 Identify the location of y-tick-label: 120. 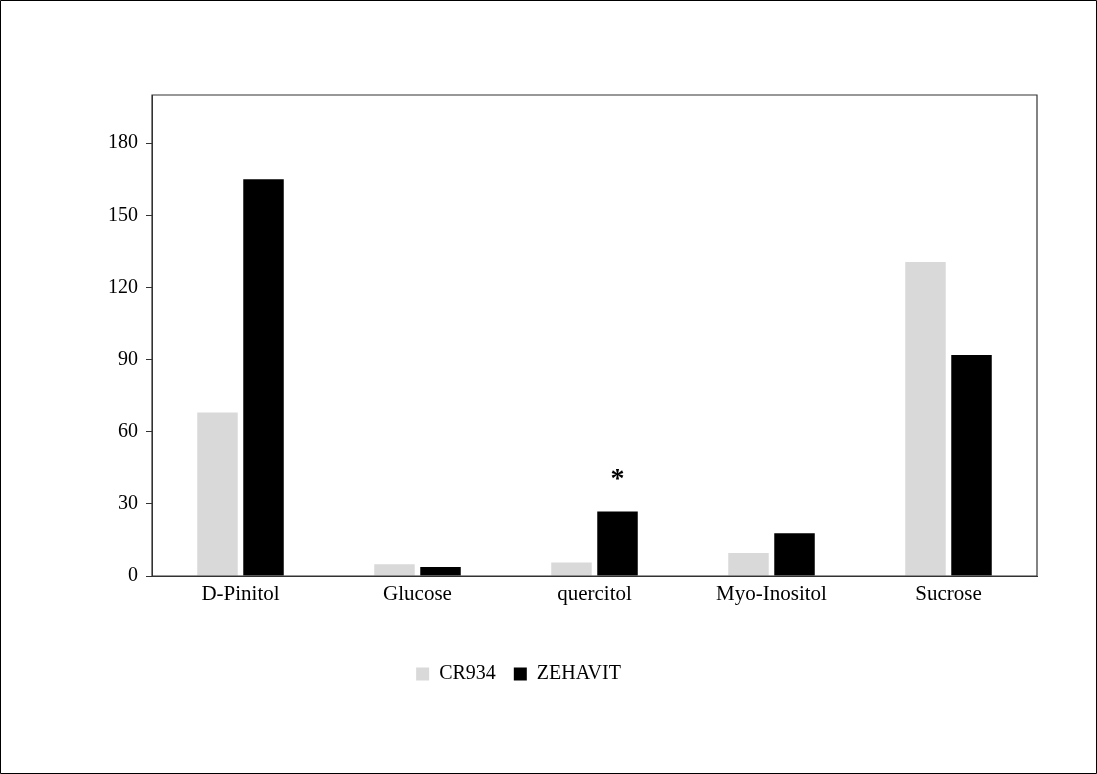
(123, 285).